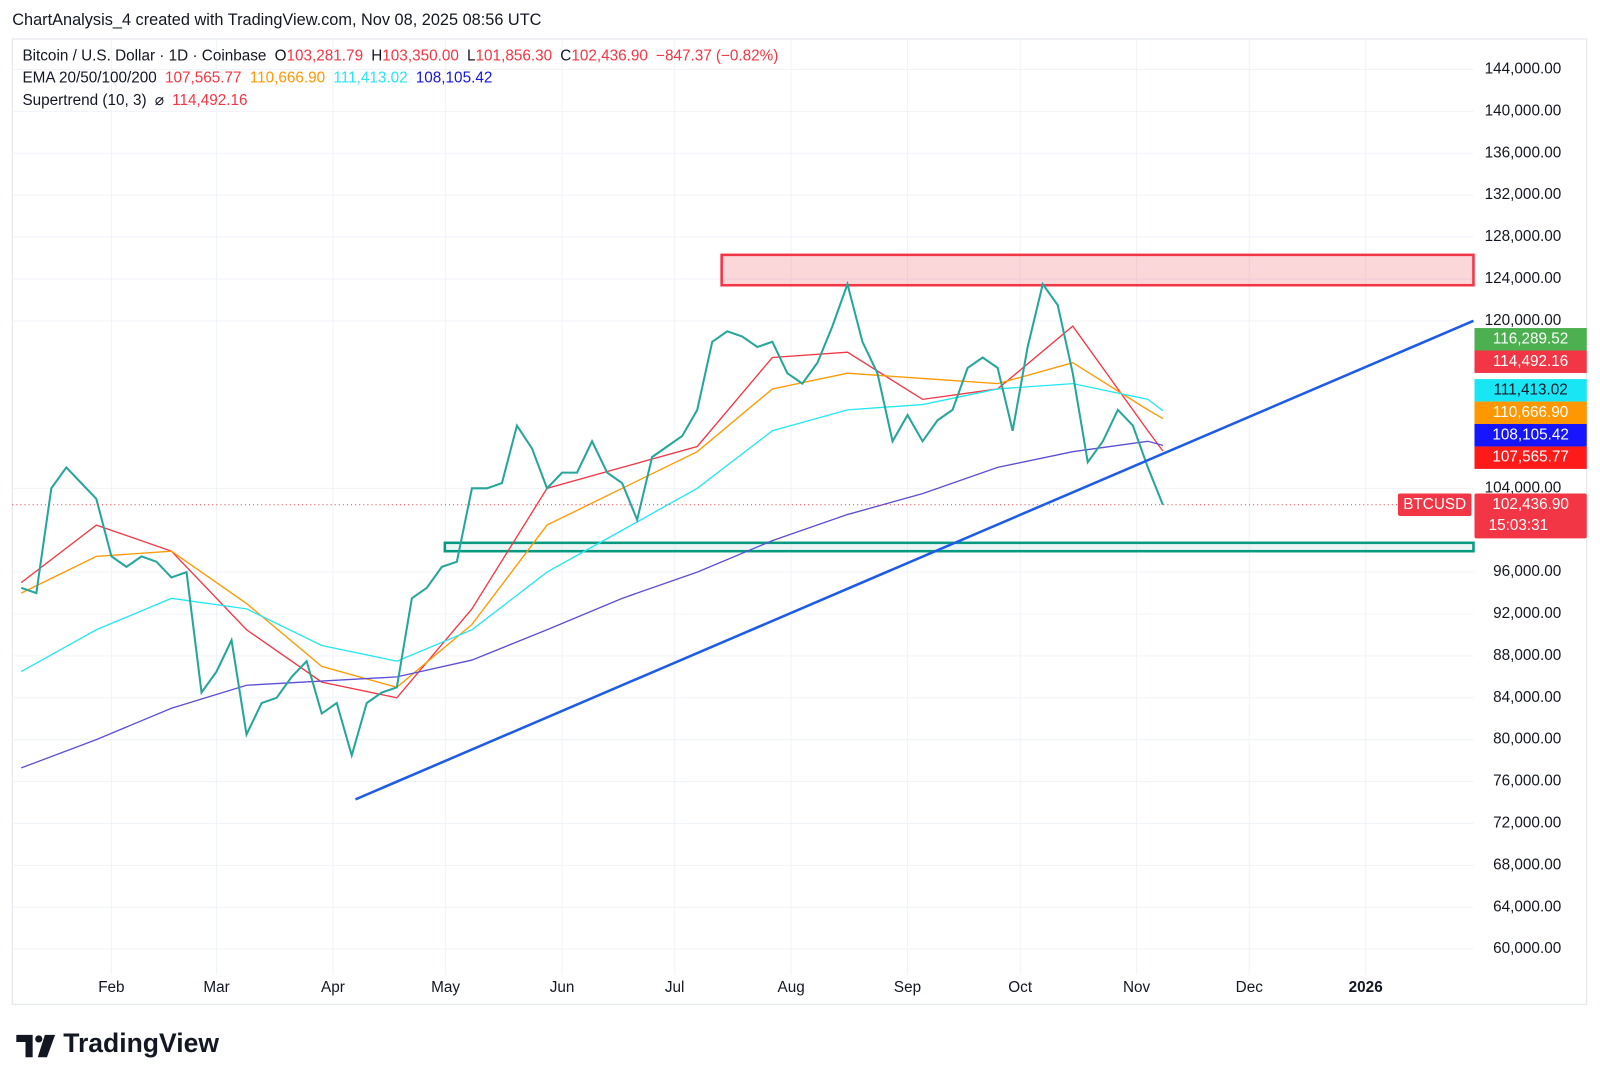 Image resolution: width=1600 pixels, height=1084 pixels. Describe the element at coordinates (791, 987) in the screenshot. I see `x-tick-label: Aug` at that location.